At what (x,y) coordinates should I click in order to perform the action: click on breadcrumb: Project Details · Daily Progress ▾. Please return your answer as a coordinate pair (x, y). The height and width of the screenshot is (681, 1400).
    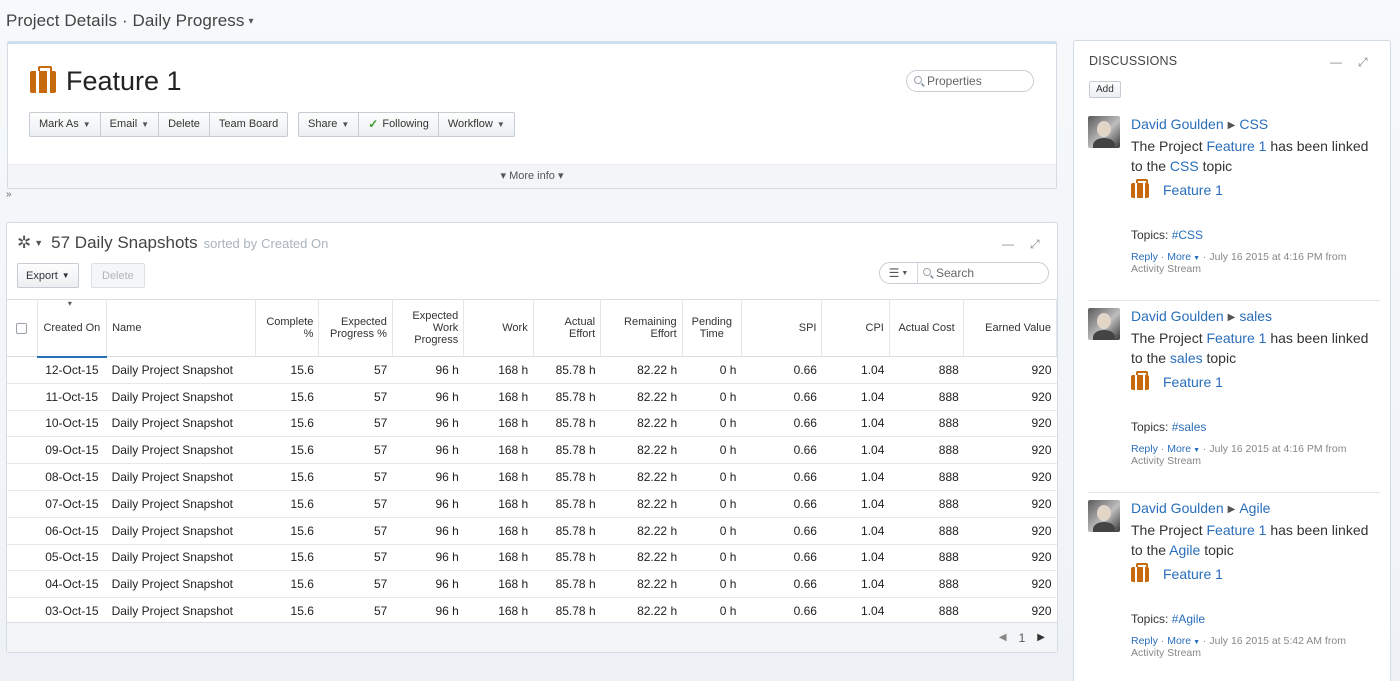
    Looking at the image, I should click on (130, 21).